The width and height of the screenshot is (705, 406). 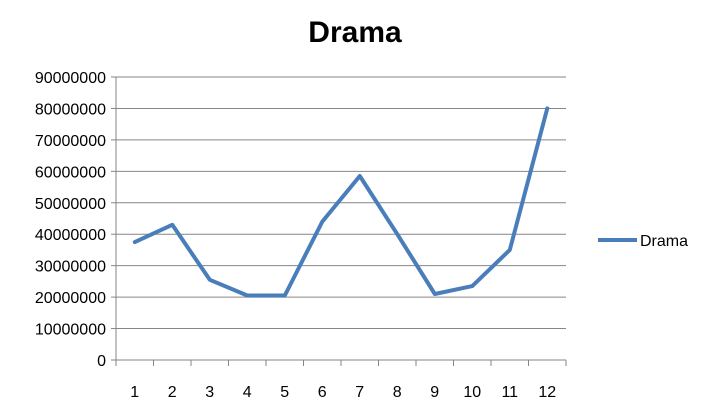 What do you see at coordinates (247, 392) in the screenshot?
I see `x-tick-label: 4` at bounding box center [247, 392].